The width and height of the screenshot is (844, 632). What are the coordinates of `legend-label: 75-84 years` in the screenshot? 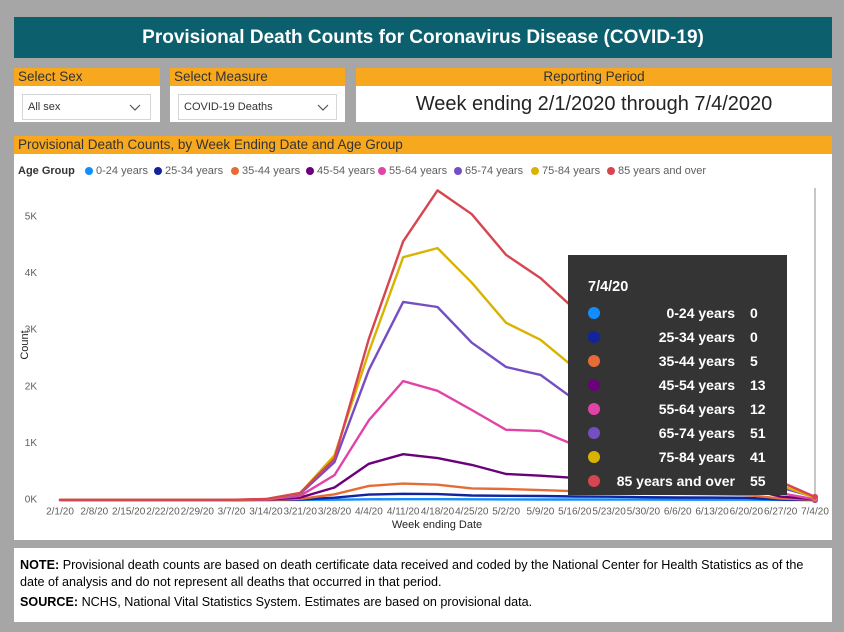 It's located at (571, 171).